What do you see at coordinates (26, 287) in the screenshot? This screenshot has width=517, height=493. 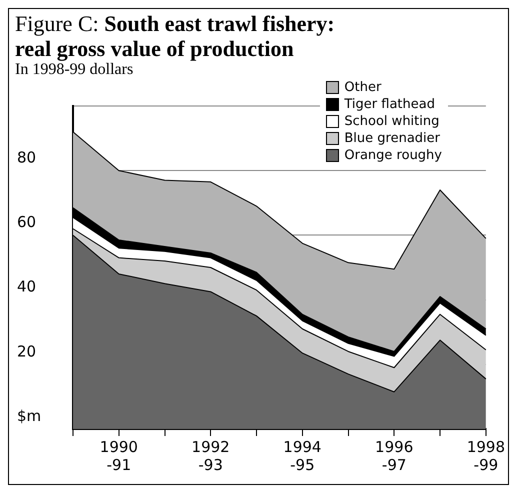 I see `y-tick-label: 40` at bounding box center [26, 287].